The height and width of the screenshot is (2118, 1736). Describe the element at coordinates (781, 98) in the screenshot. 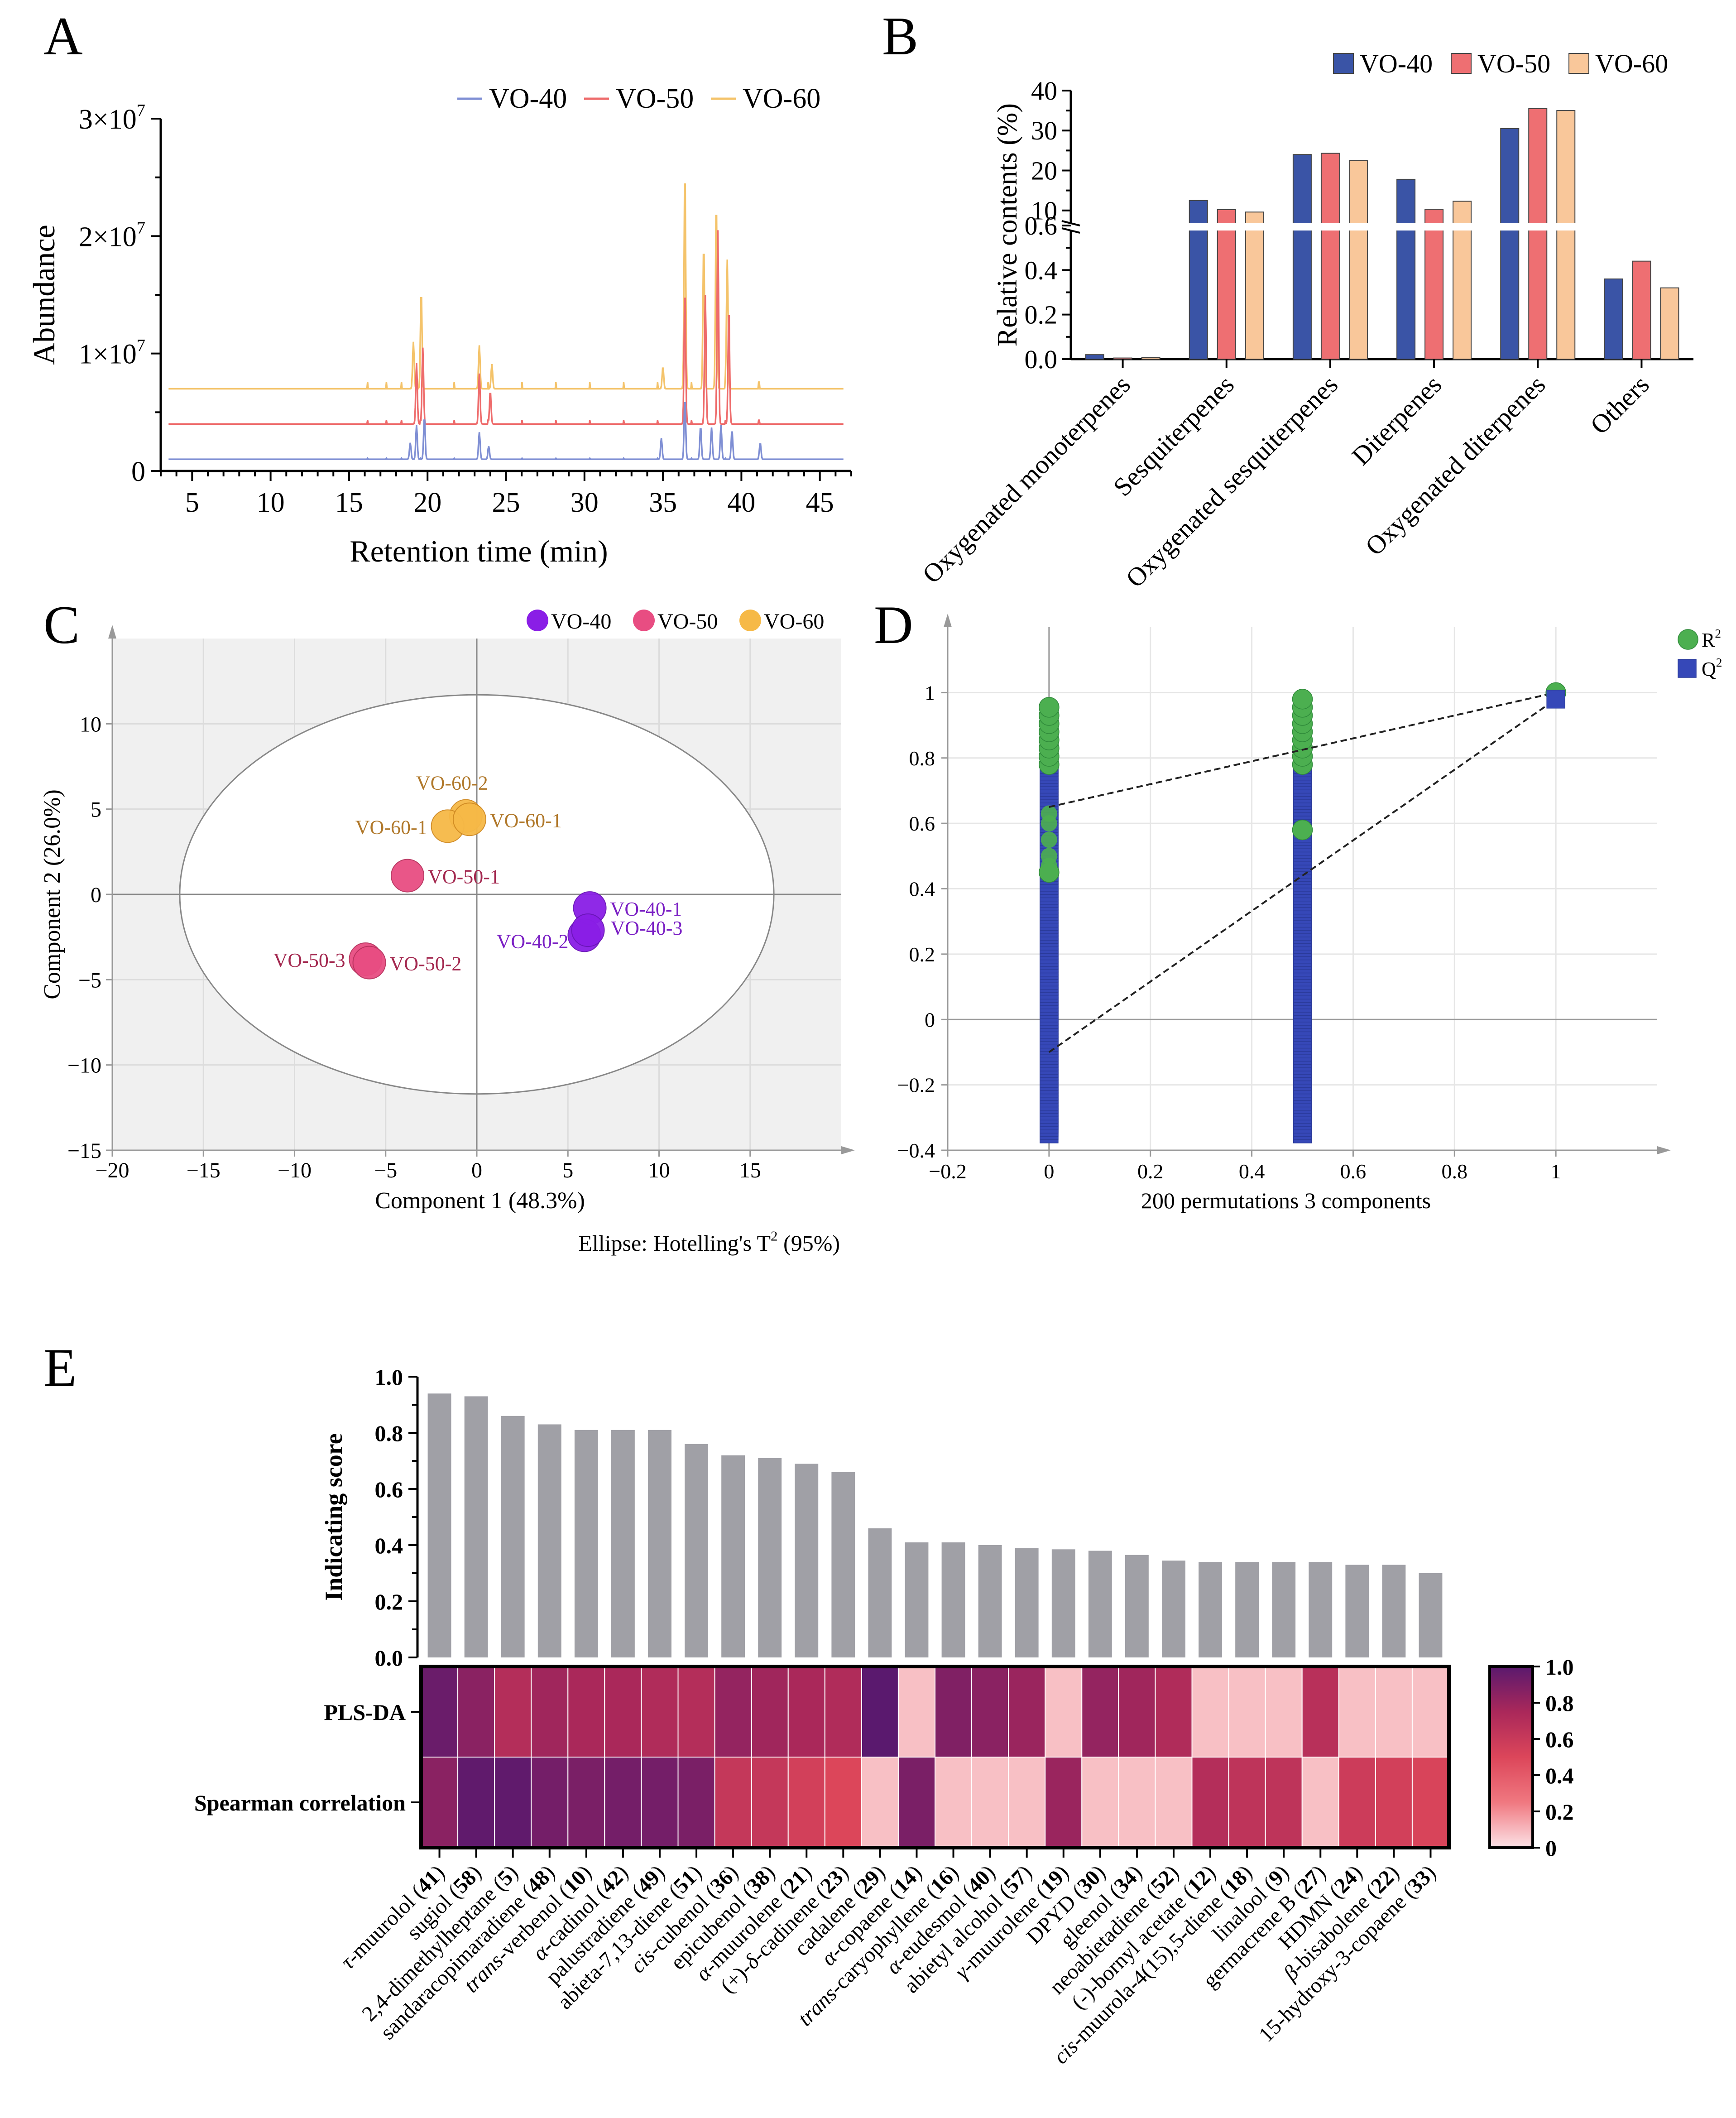

I see `legend-label-vo-60: VO-60` at that location.